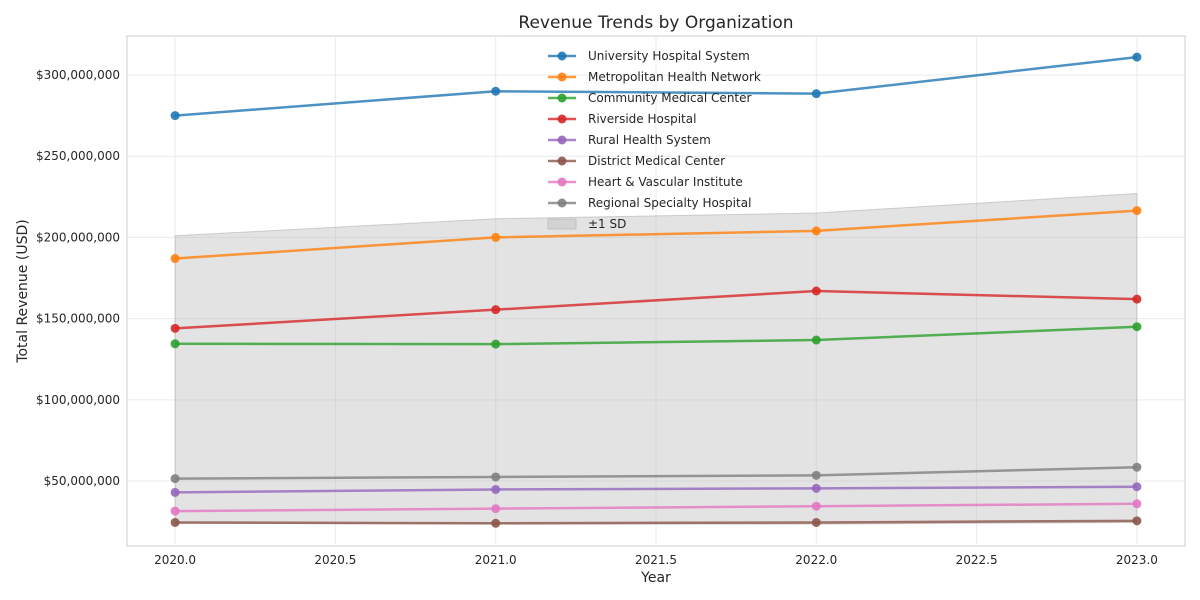  I want to click on y-axis-label: Total Revenue (USD), so click(23, 291).